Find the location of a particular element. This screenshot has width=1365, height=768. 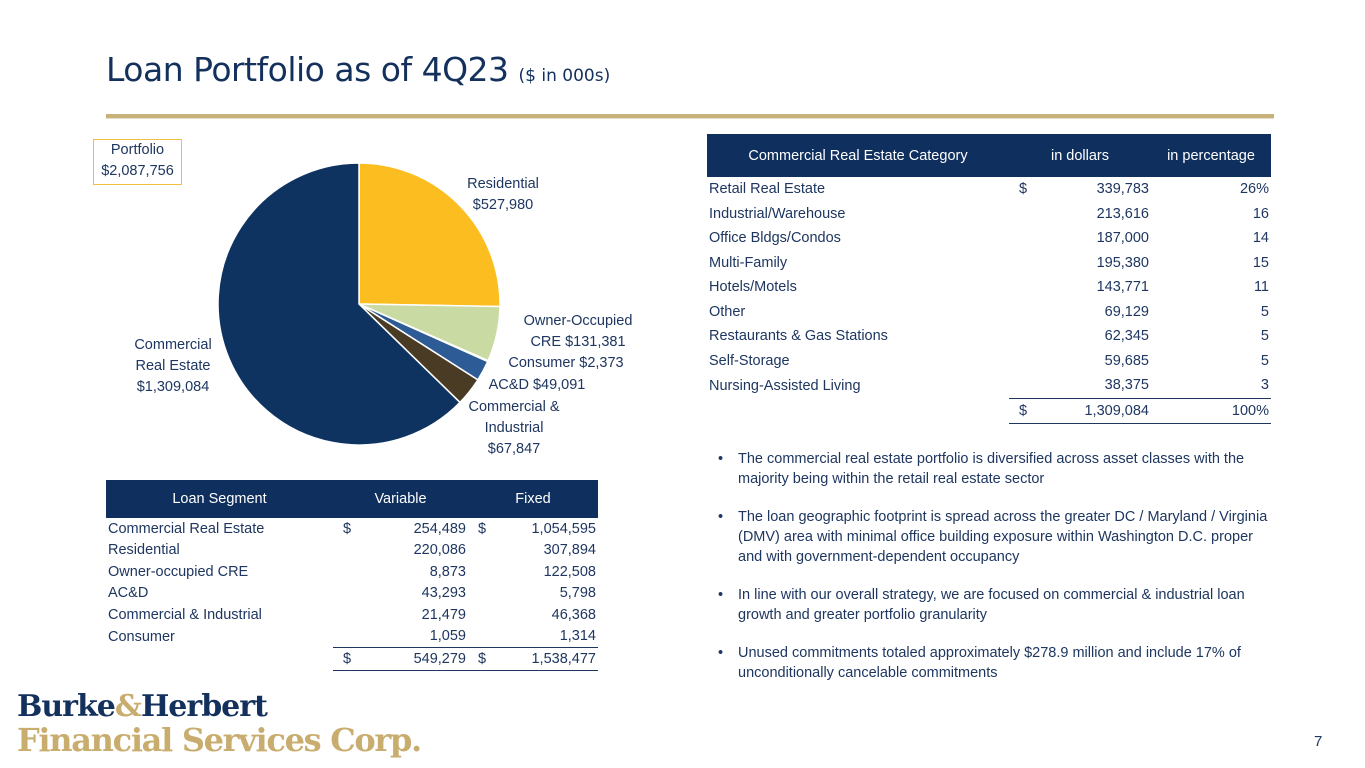

cre-dollars-total-value: 1,309,084 is located at coordinates (1116, 410).